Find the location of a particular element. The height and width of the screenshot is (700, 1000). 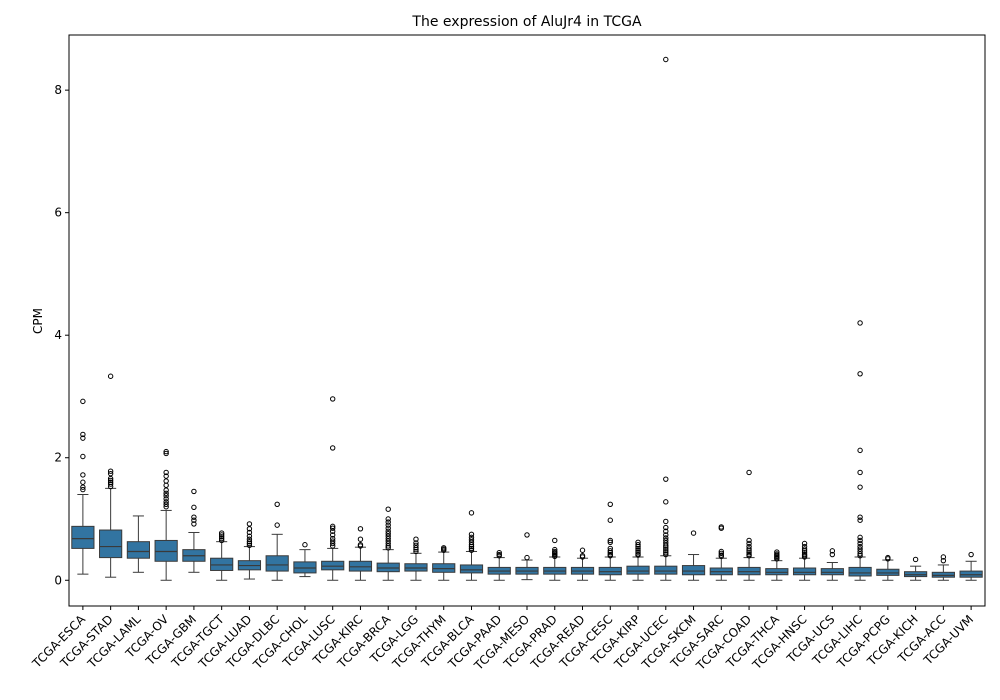

box-tcga-read is located at coordinates (582, 564).